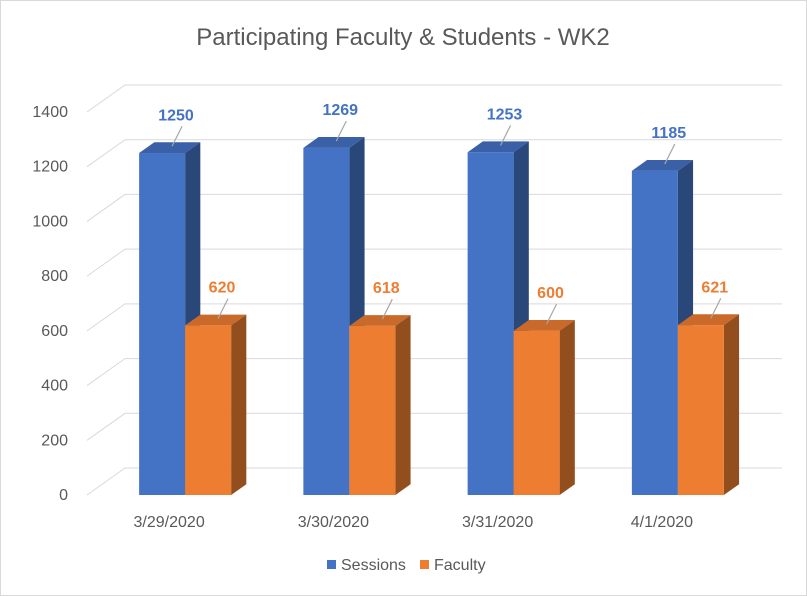 Image resolution: width=807 pixels, height=596 pixels. I want to click on y-tick-label: 800, so click(54, 276).